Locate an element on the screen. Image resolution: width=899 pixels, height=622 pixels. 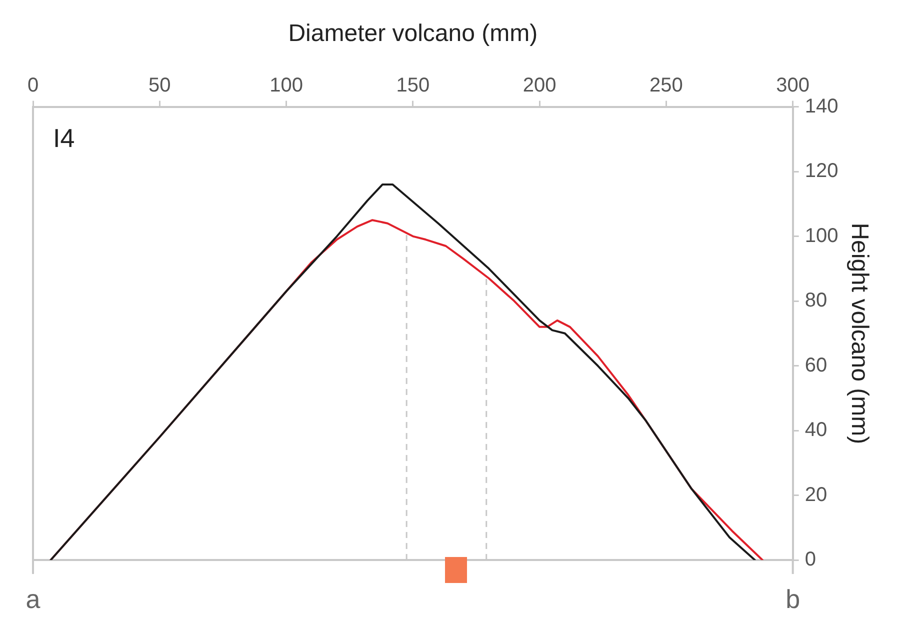
y-tick-label: 60 is located at coordinates (816, 365).